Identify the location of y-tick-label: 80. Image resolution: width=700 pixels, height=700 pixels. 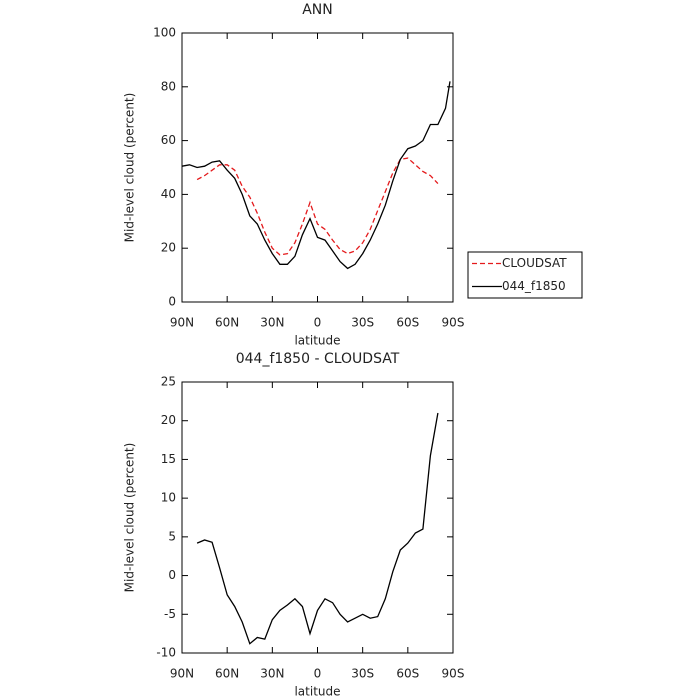
(168, 86).